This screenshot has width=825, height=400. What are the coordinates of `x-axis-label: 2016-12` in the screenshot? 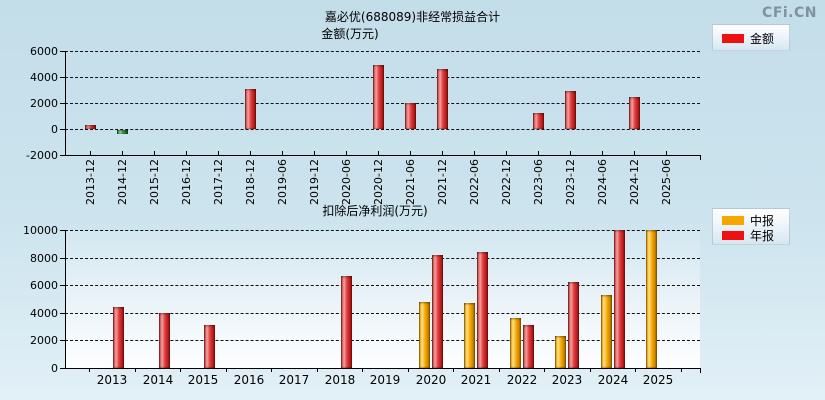 It's located at (186, 182).